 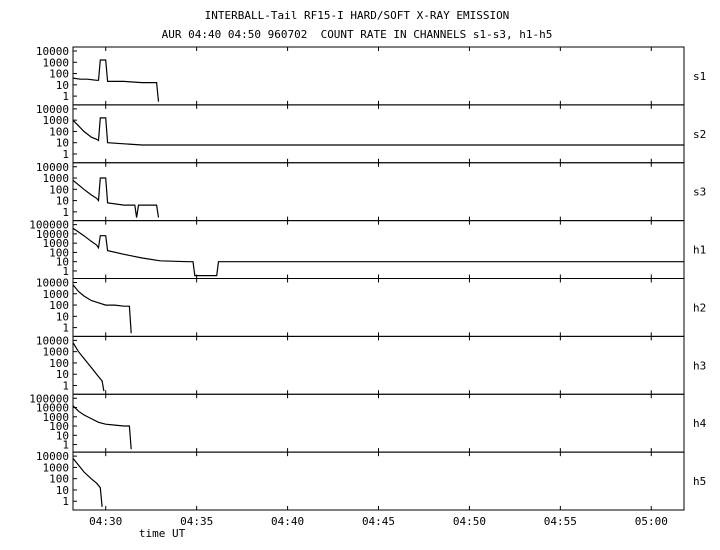 What do you see at coordinates (88, 367) in the screenshot?
I see `series-line-h3` at bounding box center [88, 367].